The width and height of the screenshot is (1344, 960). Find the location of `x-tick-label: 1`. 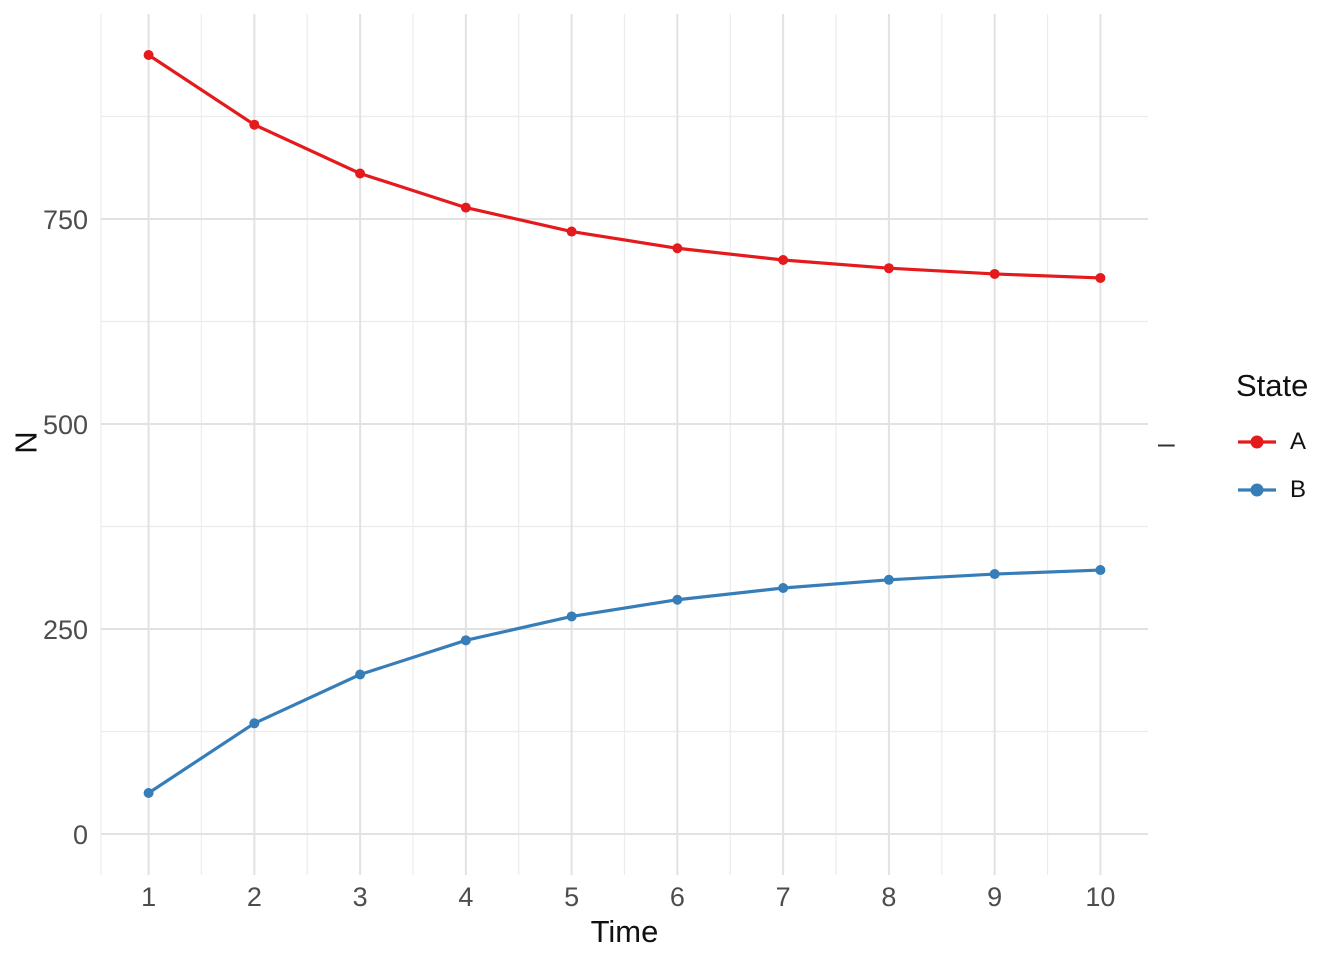

x-tick-label: 1 is located at coordinates (148, 897).